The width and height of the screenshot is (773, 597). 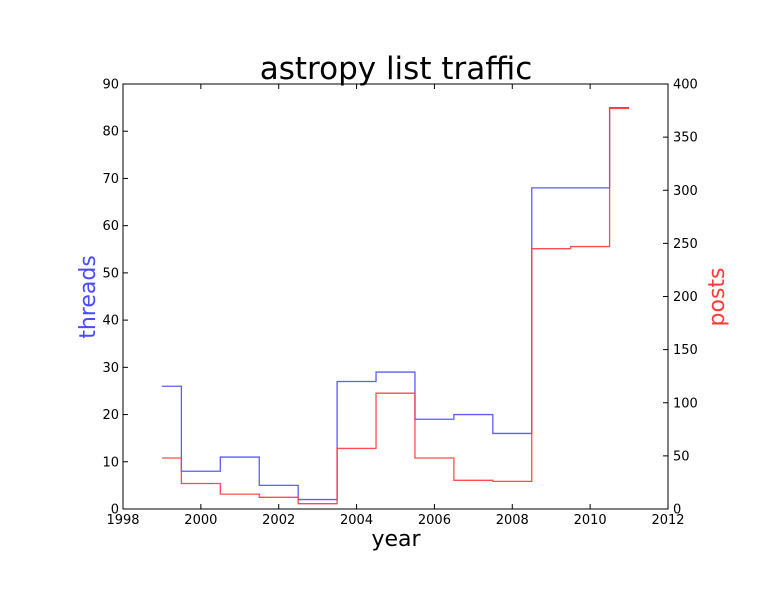 I want to click on x-tick-label: 2004, so click(x=356, y=520).